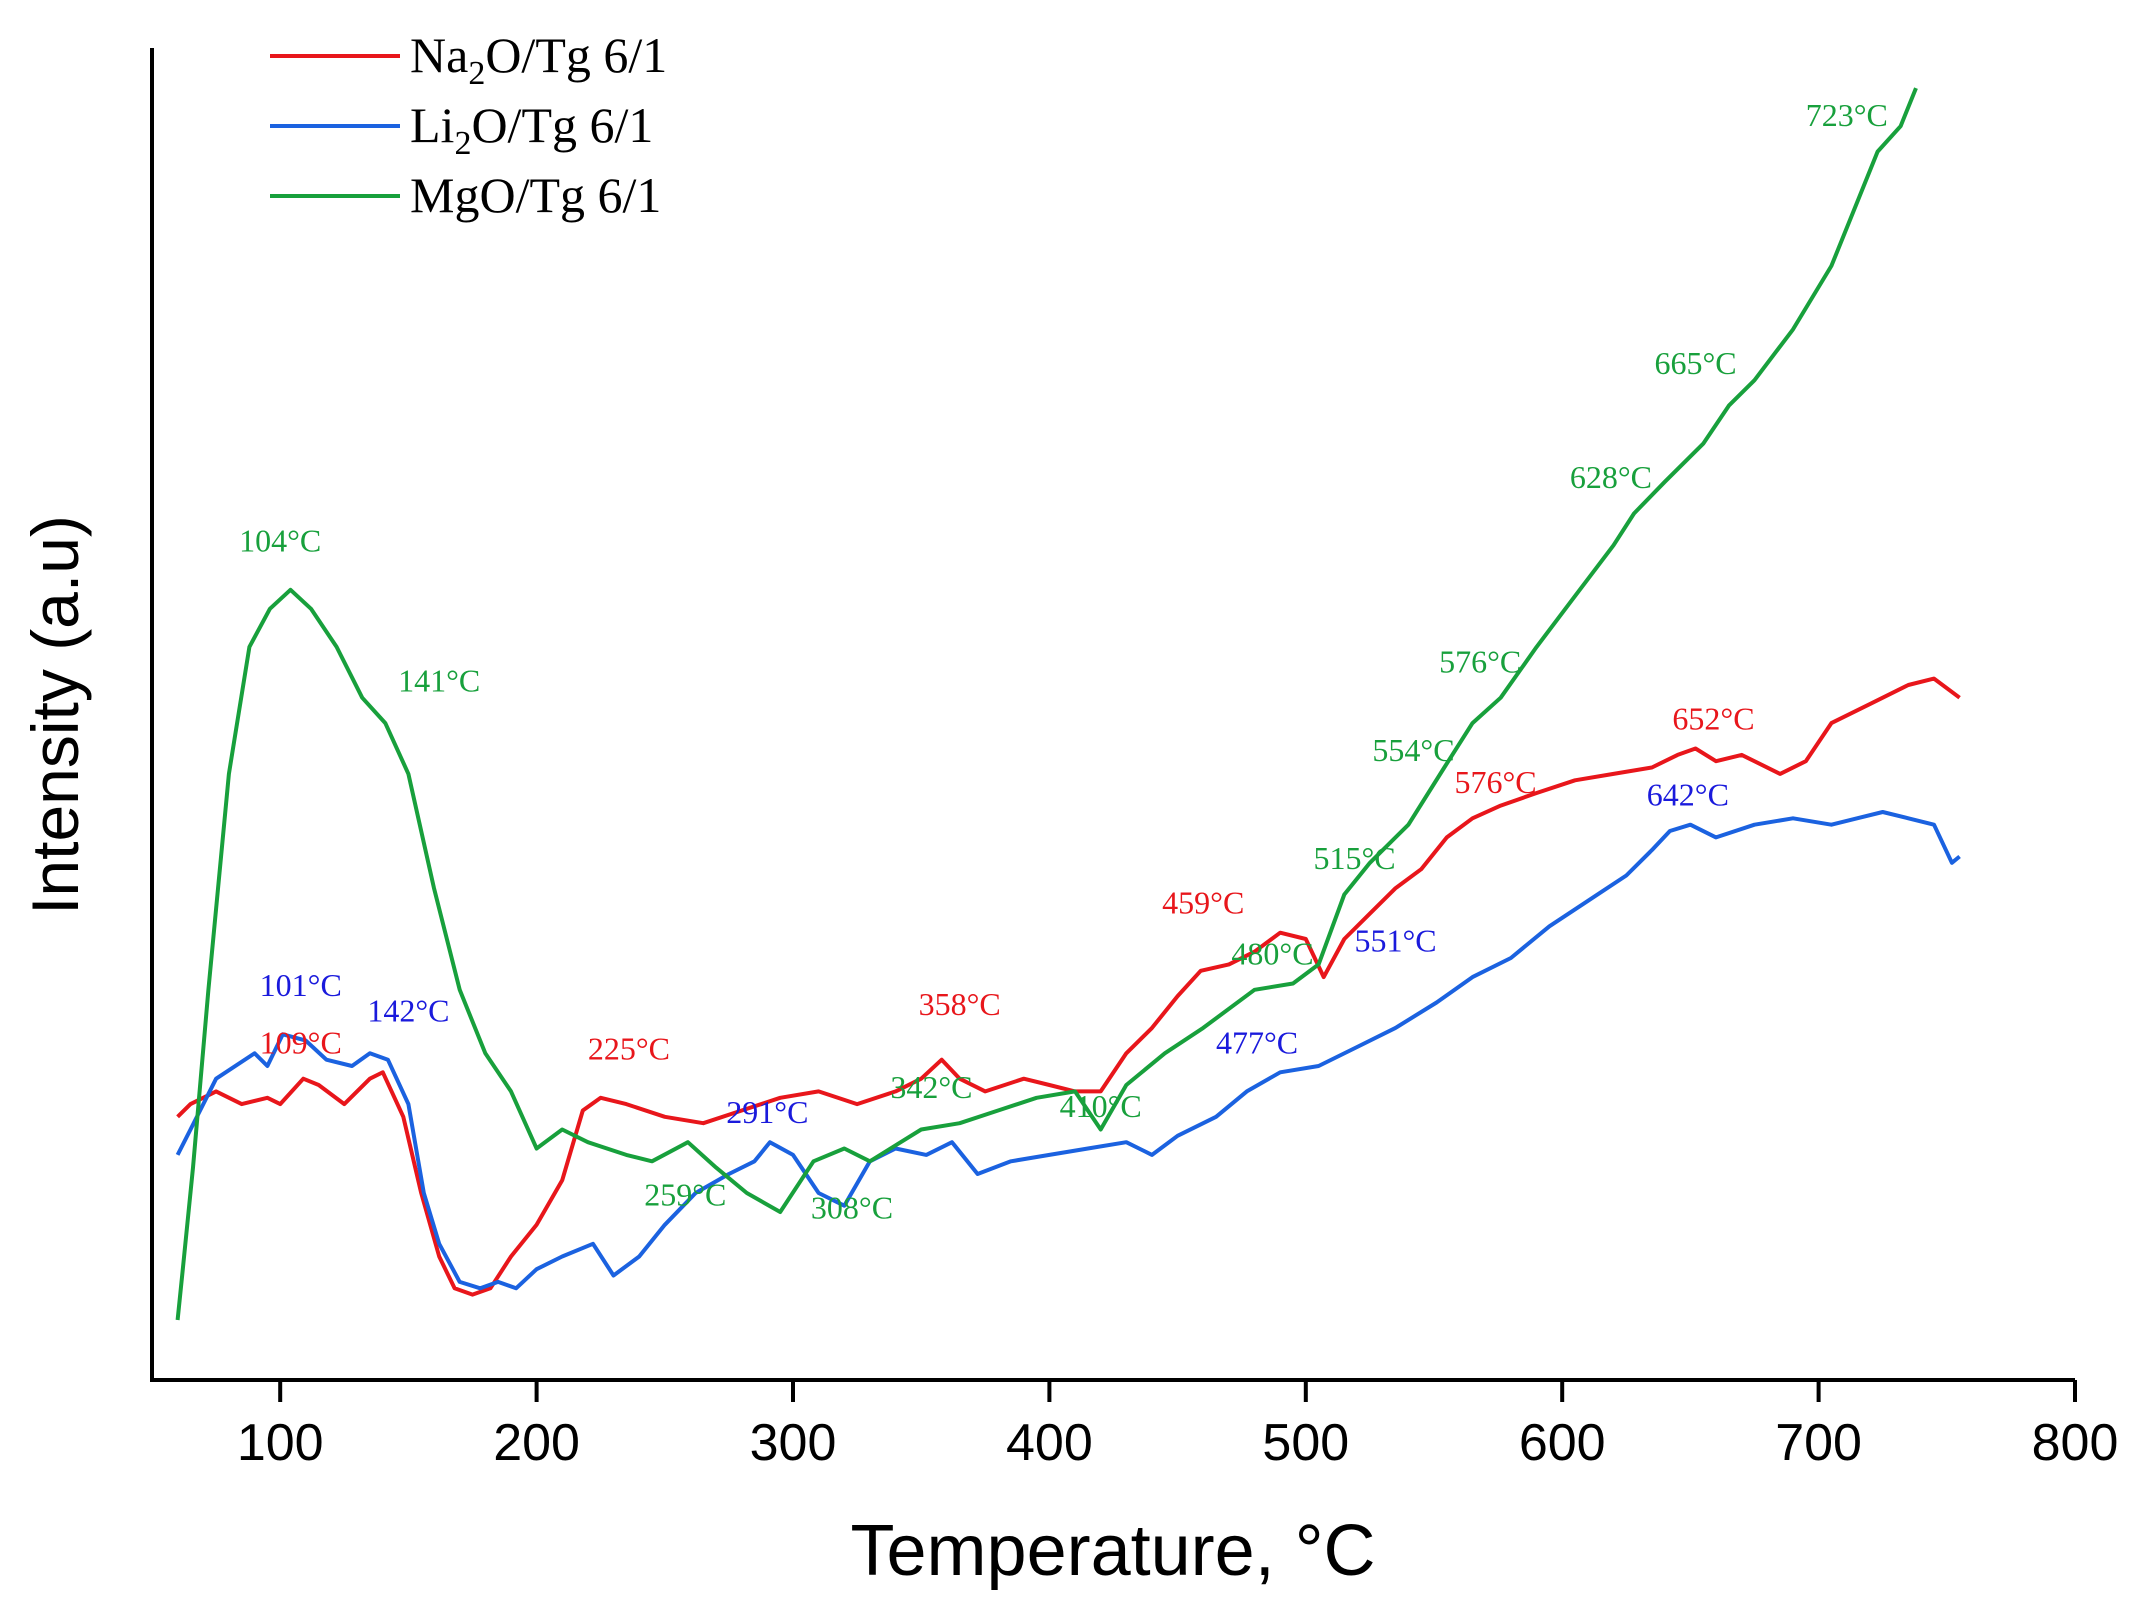  Describe the element at coordinates (1203, 903) in the screenshot. I see `peak-label-16: 459°C` at that location.